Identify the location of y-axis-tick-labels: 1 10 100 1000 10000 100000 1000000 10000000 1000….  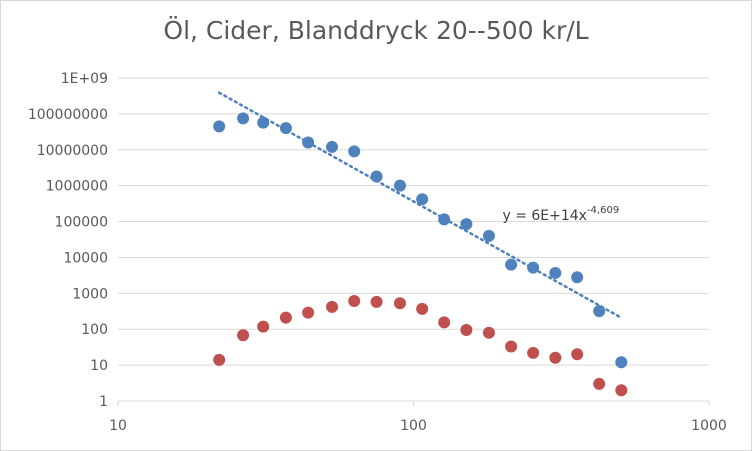
(68, 240).